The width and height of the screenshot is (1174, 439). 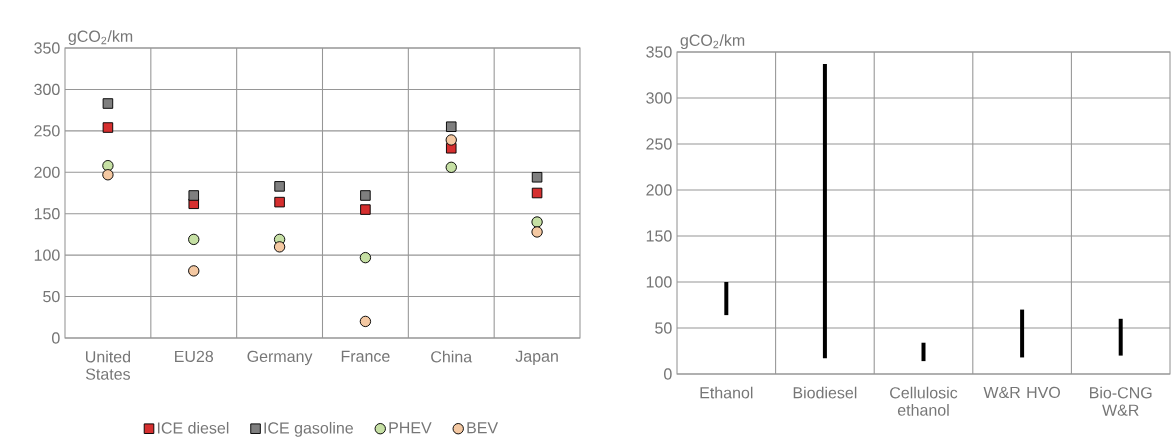 What do you see at coordinates (536, 358) in the screenshot?
I see `x-tick-label: Japan` at bounding box center [536, 358].